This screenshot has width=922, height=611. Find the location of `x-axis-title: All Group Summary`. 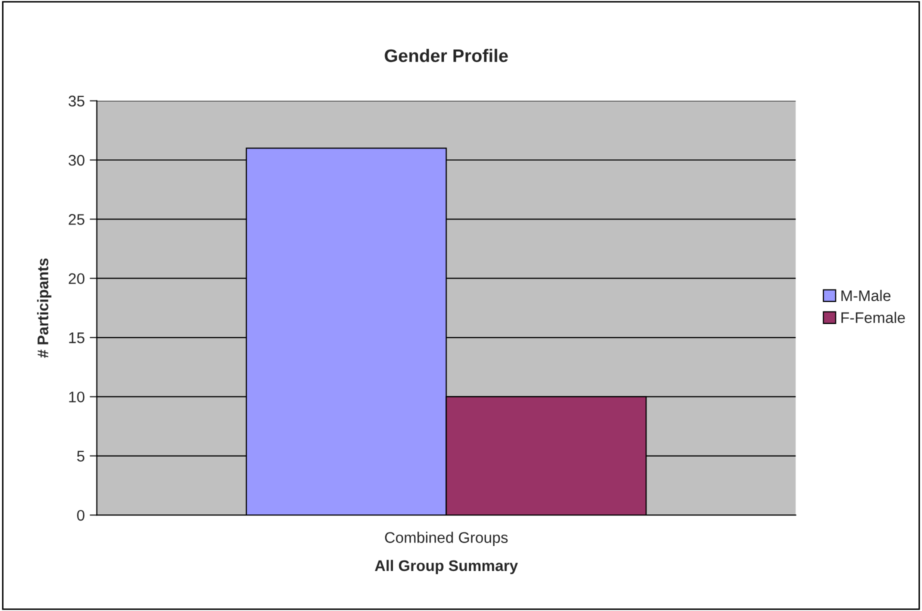

x-axis-title: All Group Summary is located at coordinates (446, 567).